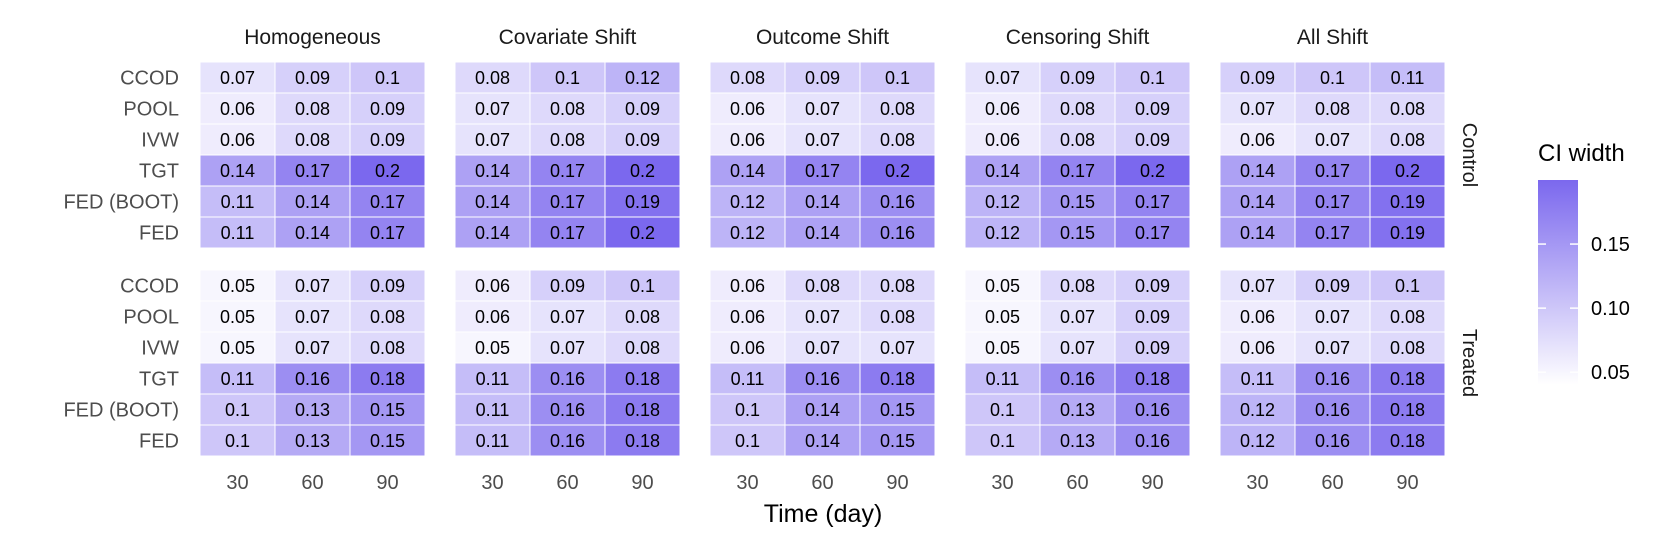  I want to click on legend-color-bar, so click(1558, 282).